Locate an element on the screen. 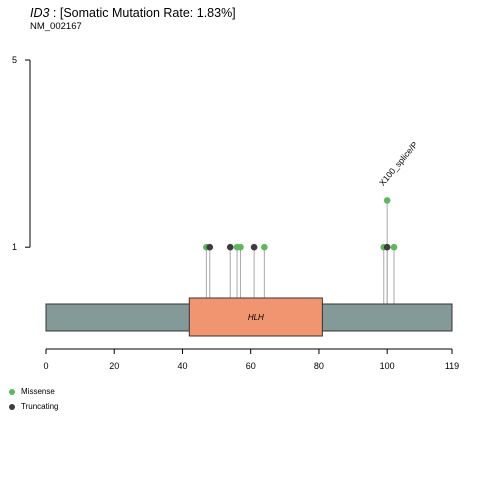 The height and width of the screenshot is (480, 480). gene-name: ID3 is located at coordinates (40, 13).